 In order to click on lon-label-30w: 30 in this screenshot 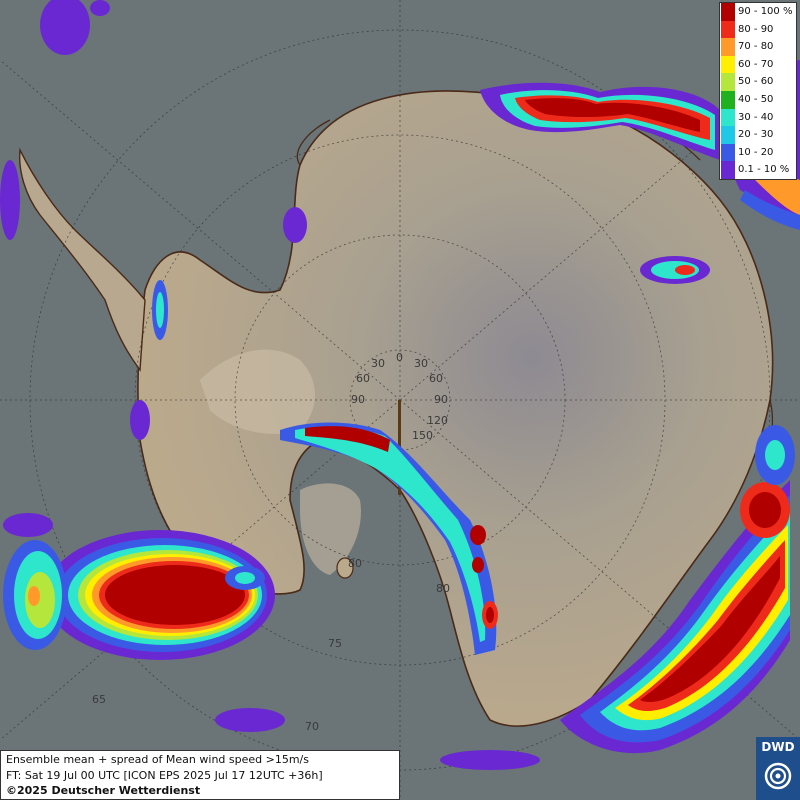, I will do `click(378, 363)`.